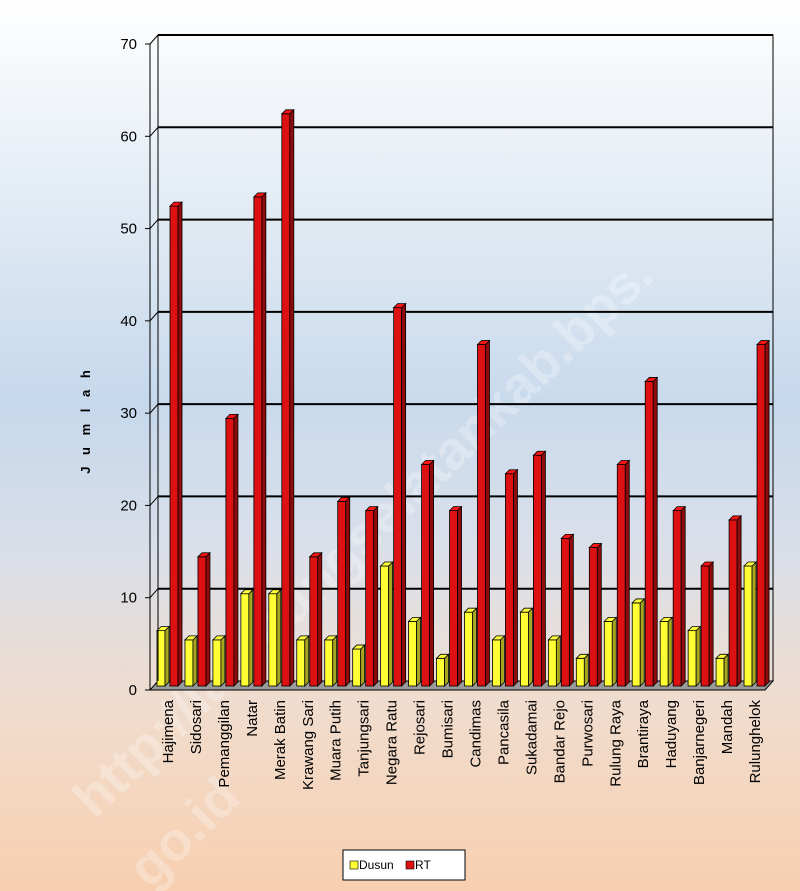 This screenshot has height=891, width=800. I want to click on y-tick-label: 30, so click(128, 413).